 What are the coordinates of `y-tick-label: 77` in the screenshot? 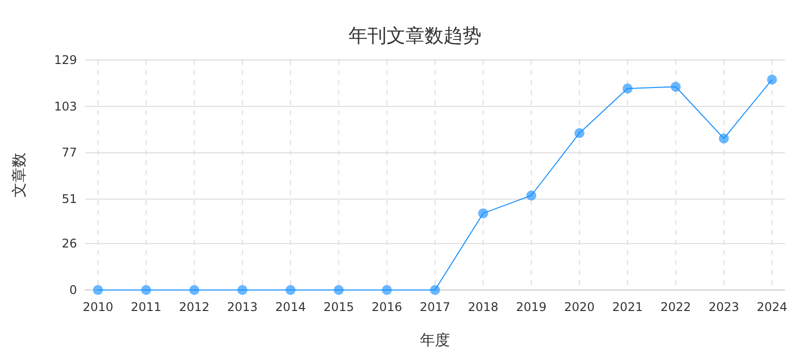 It's located at (69, 153).